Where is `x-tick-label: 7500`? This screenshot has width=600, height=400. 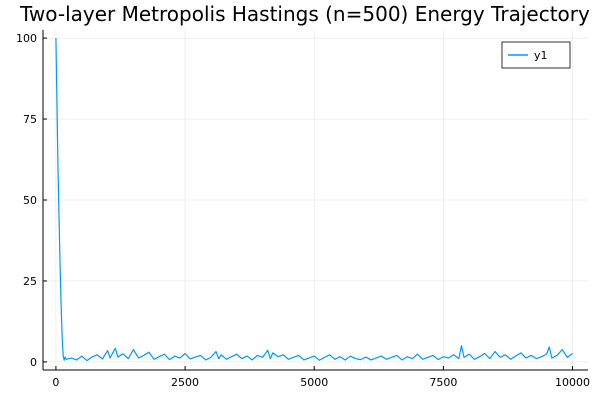
x-tick-label: 7500 is located at coordinates (443, 382).